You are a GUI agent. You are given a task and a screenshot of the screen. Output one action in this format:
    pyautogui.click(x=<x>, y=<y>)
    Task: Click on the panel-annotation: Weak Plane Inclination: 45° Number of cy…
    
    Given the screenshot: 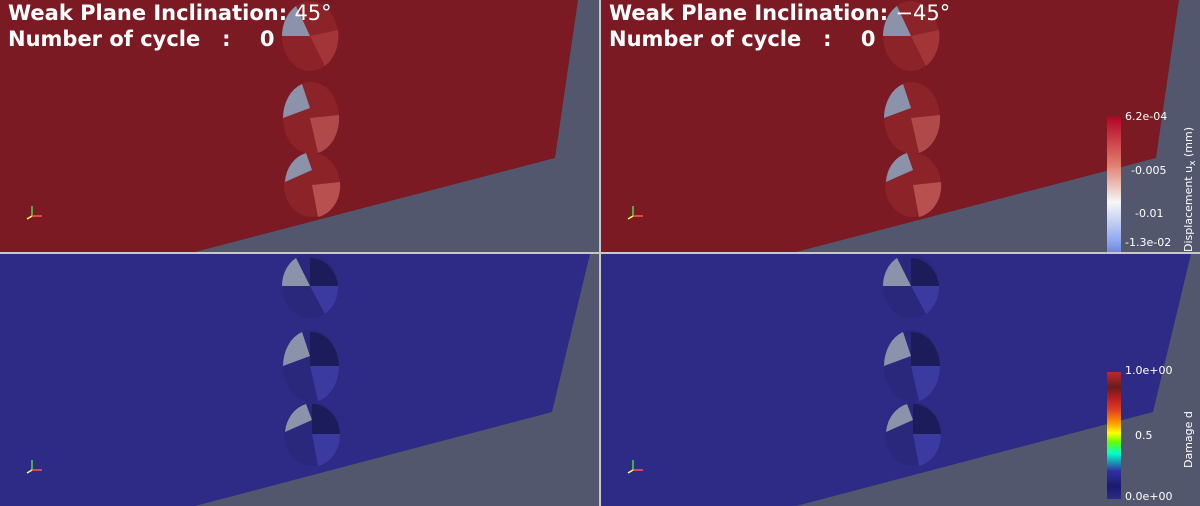 What is the action you would take?
    pyautogui.click(x=170, y=26)
    